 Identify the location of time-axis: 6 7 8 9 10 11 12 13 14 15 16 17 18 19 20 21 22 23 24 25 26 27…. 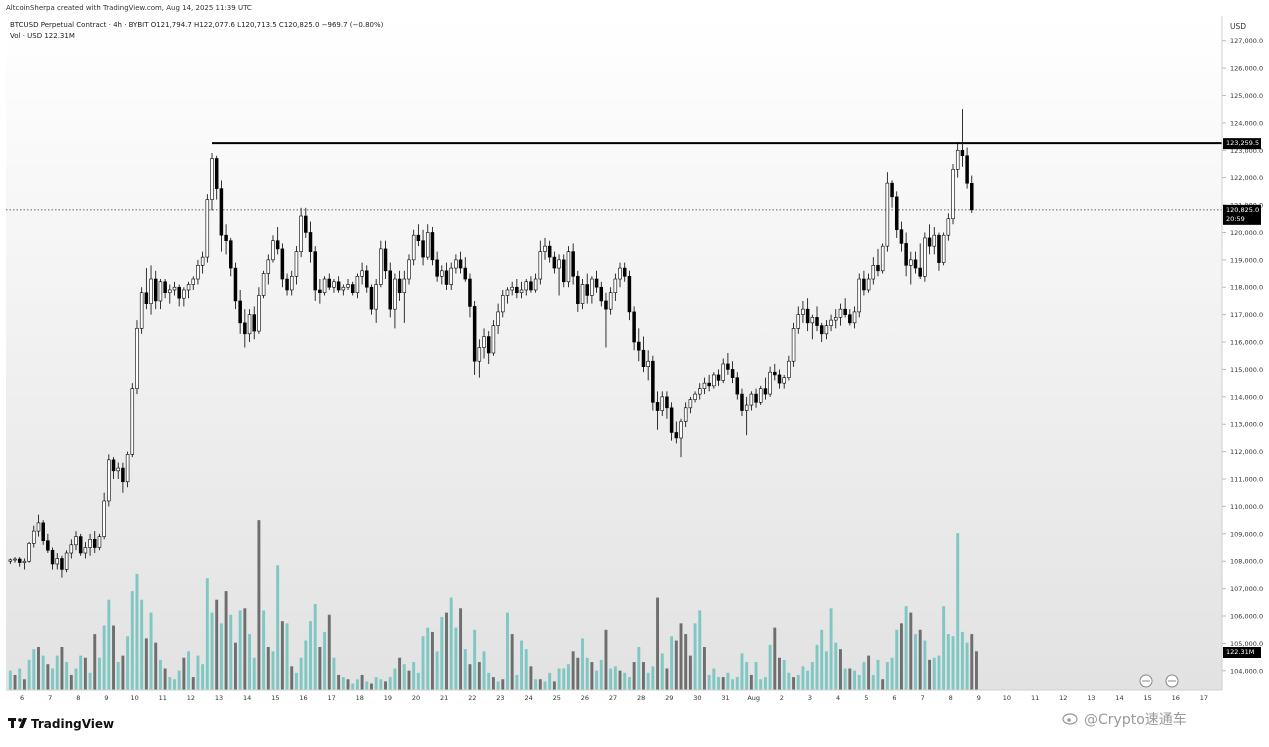
(614, 698).